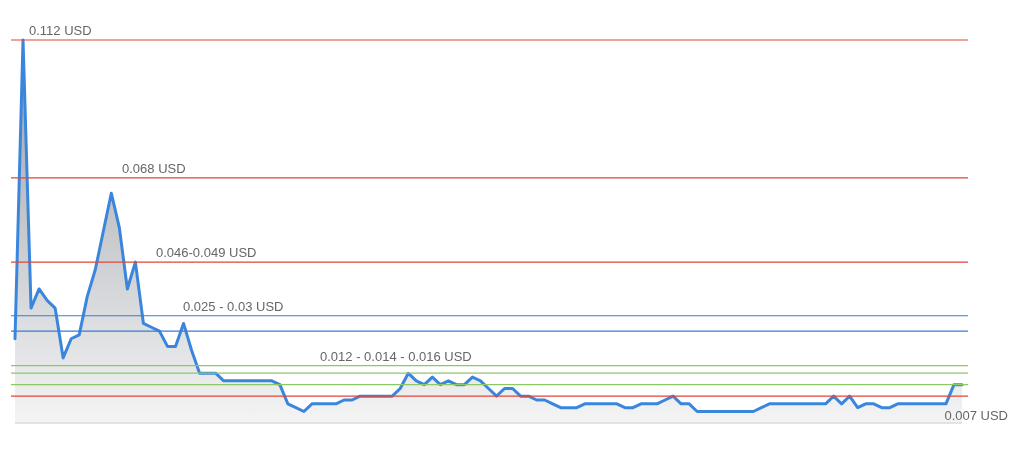 The width and height of the screenshot is (1024, 470). What do you see at coordinates (60, 30) in the screenshot?
I see `ref-line-label: 0.112 USD` at bounding box center [60, 30].